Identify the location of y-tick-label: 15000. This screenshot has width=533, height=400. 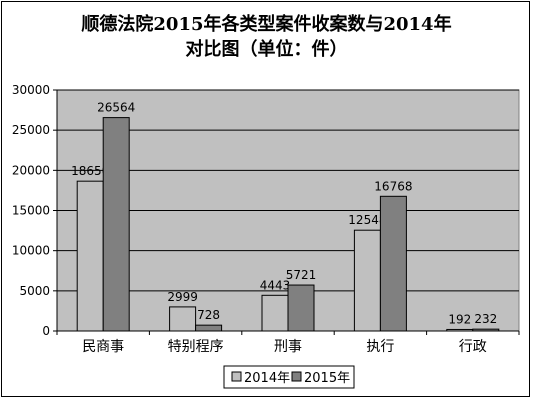
(31, 211).